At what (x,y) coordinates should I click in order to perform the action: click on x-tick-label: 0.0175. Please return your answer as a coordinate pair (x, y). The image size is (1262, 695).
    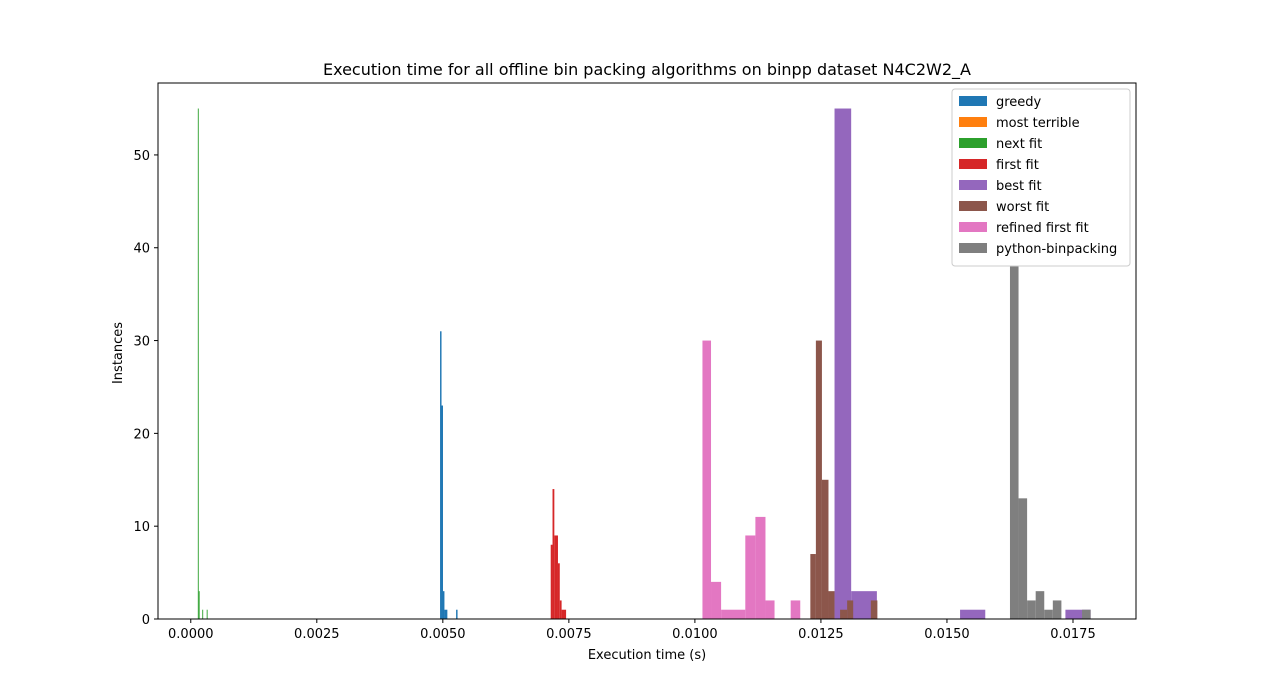
    Looking at the image, I should click on (1073, 634).